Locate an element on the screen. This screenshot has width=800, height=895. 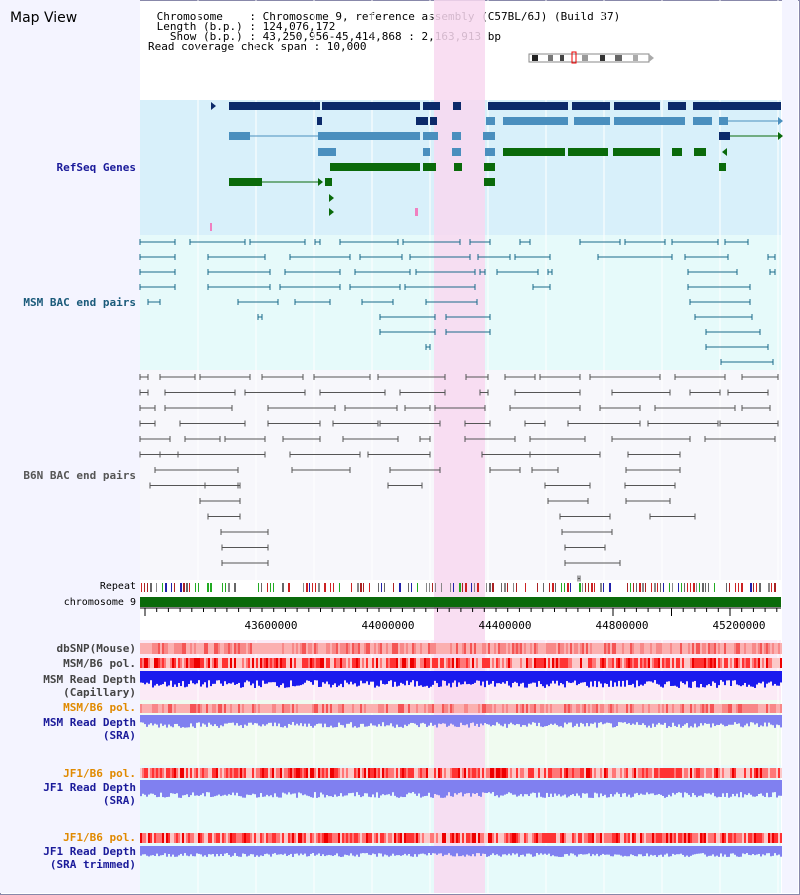
track-label-msm-bac: MSM BAC end pairs is located at coordinates (79, 302).